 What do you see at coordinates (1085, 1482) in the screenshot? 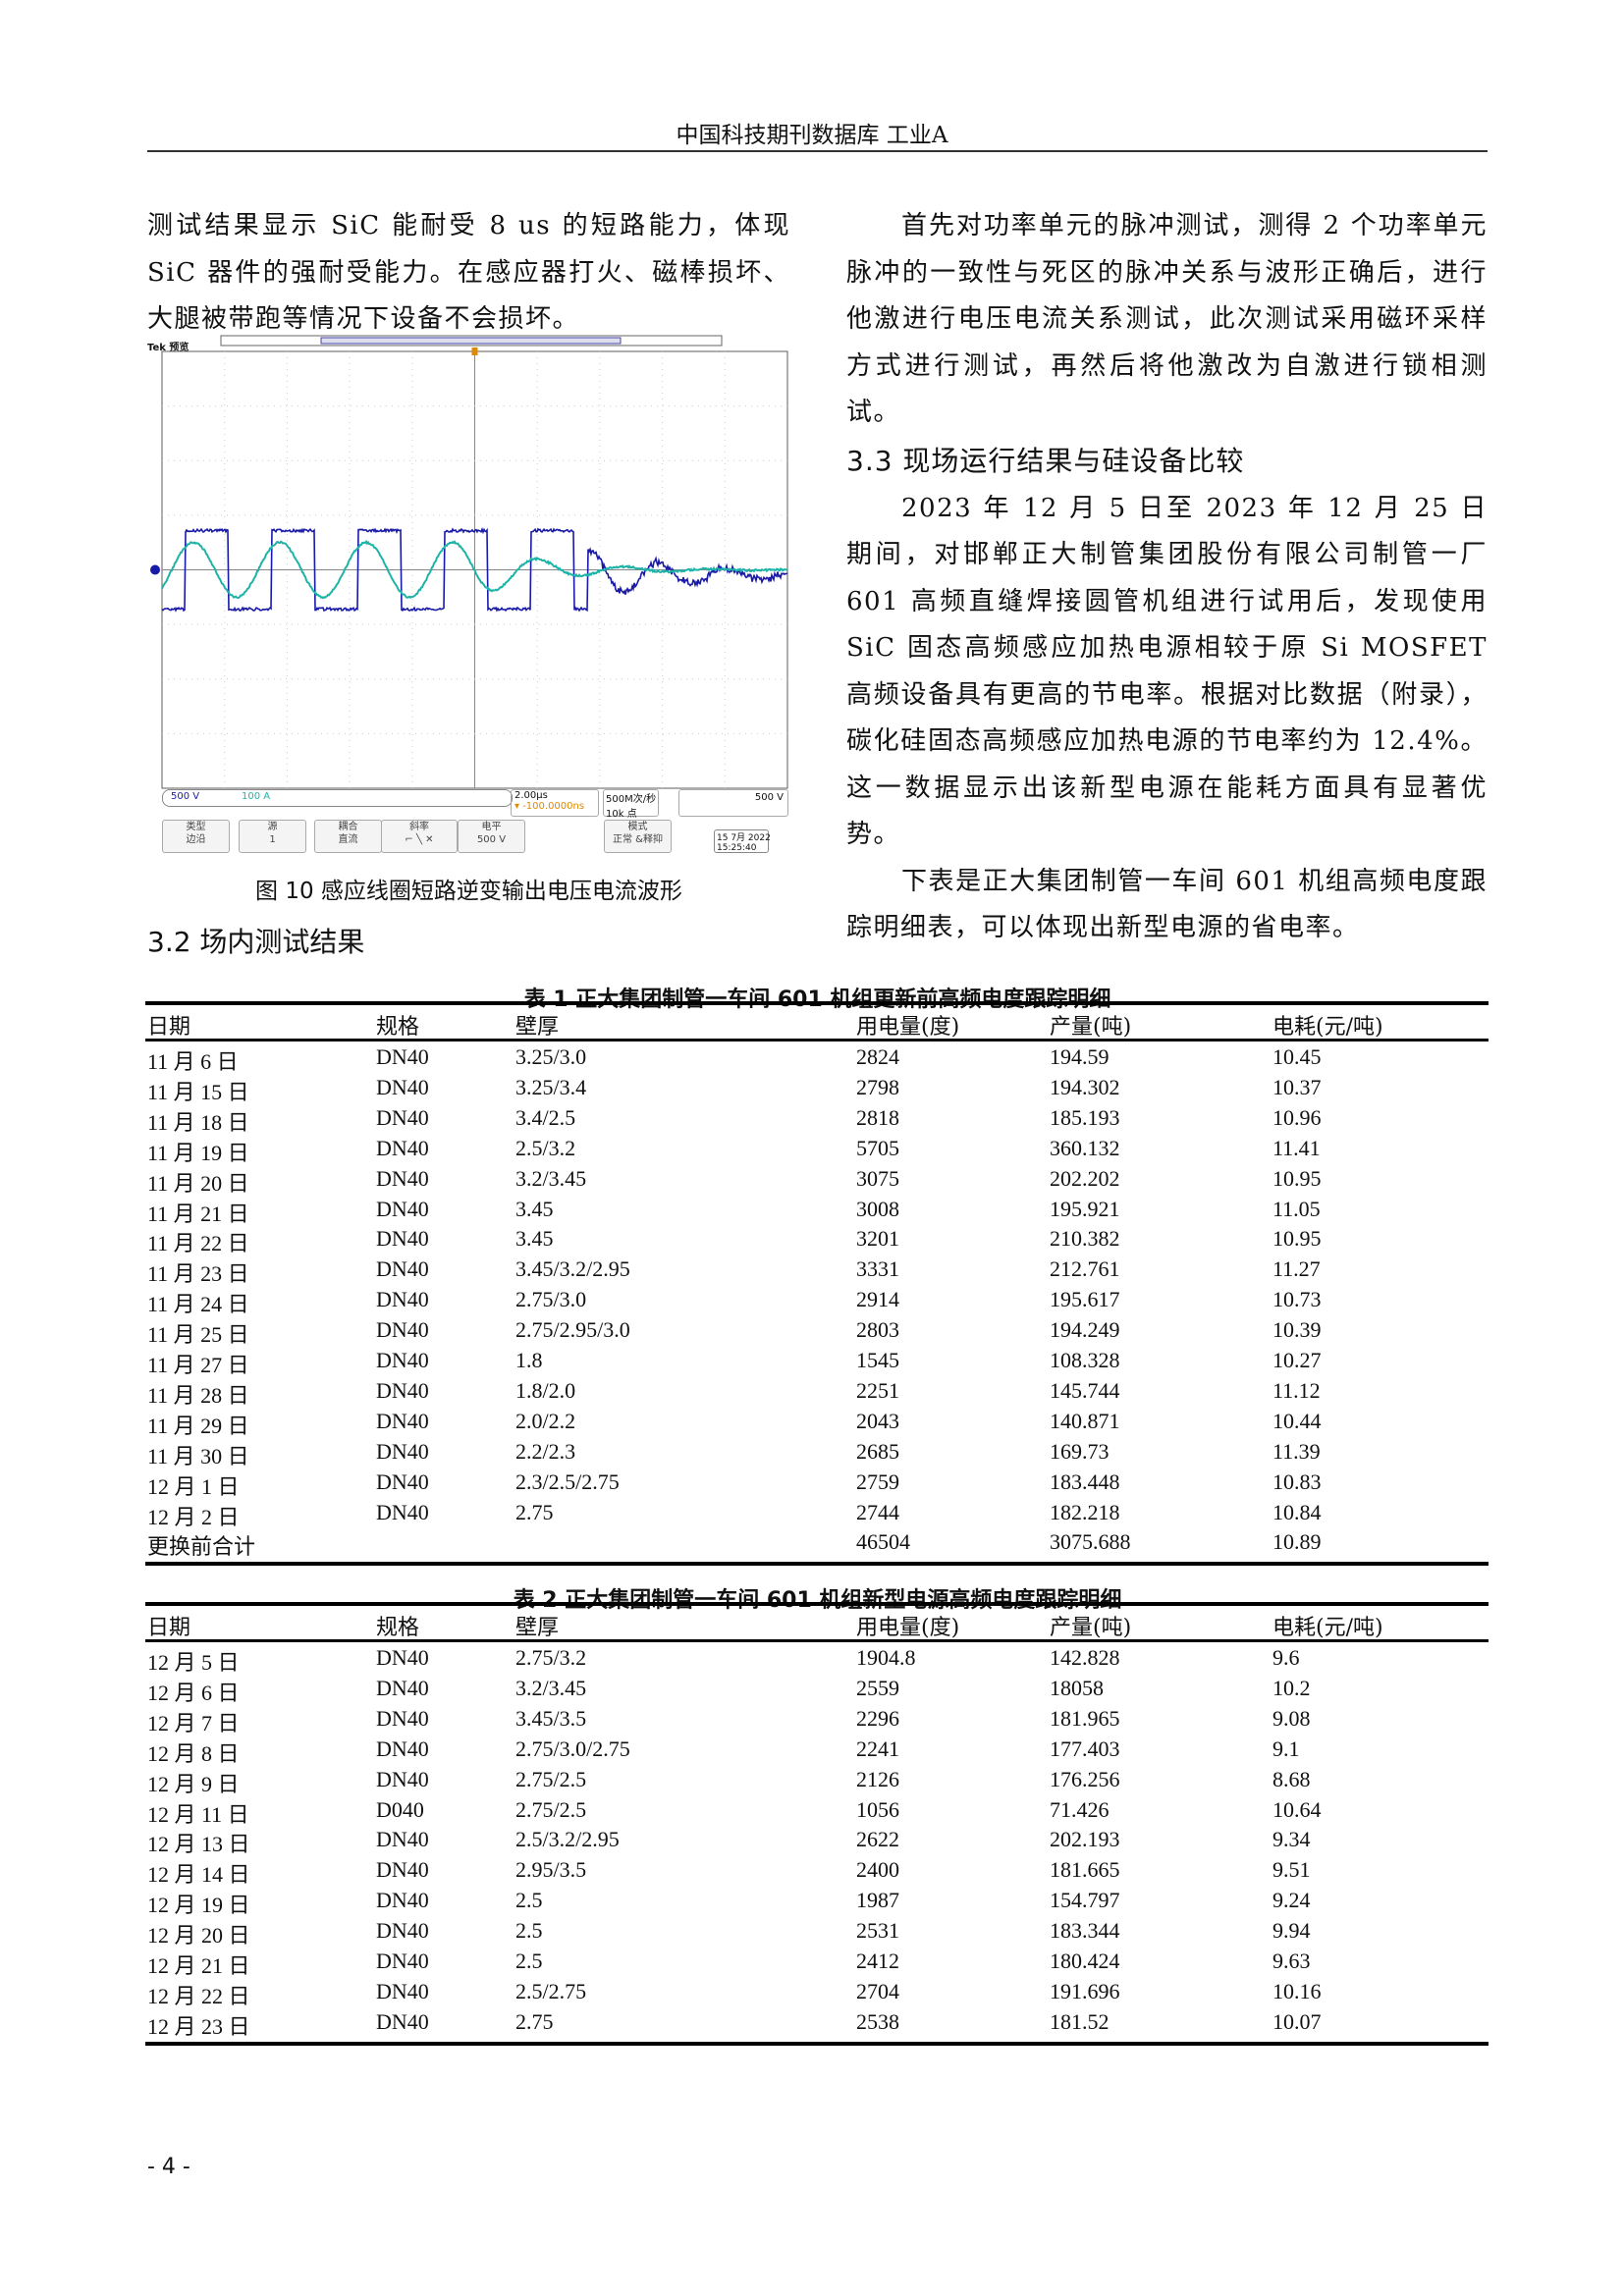
I see `table-cell: 183.448` at bounding box center [1085, 1482].